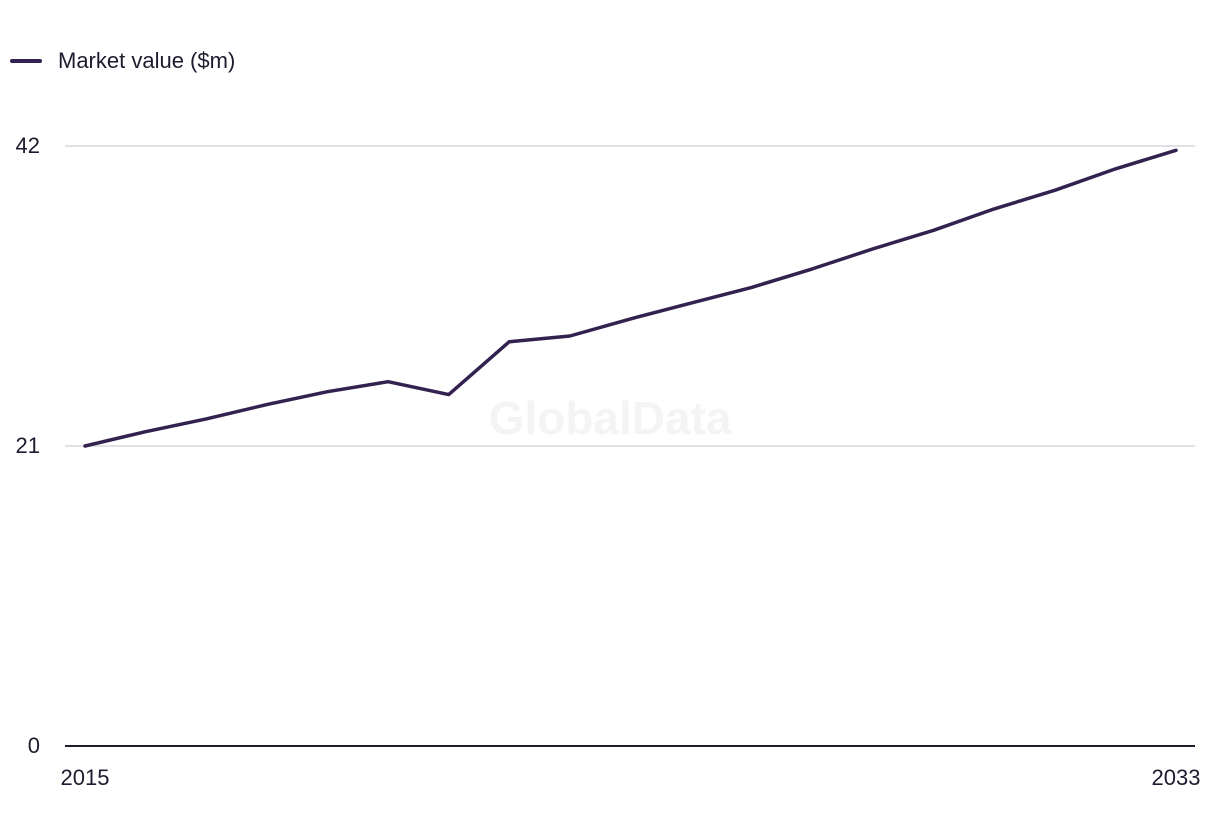  Describe the element at coordinates (34, 745) in the screenshot. I see `y-tick-label-0: 0` at that location.